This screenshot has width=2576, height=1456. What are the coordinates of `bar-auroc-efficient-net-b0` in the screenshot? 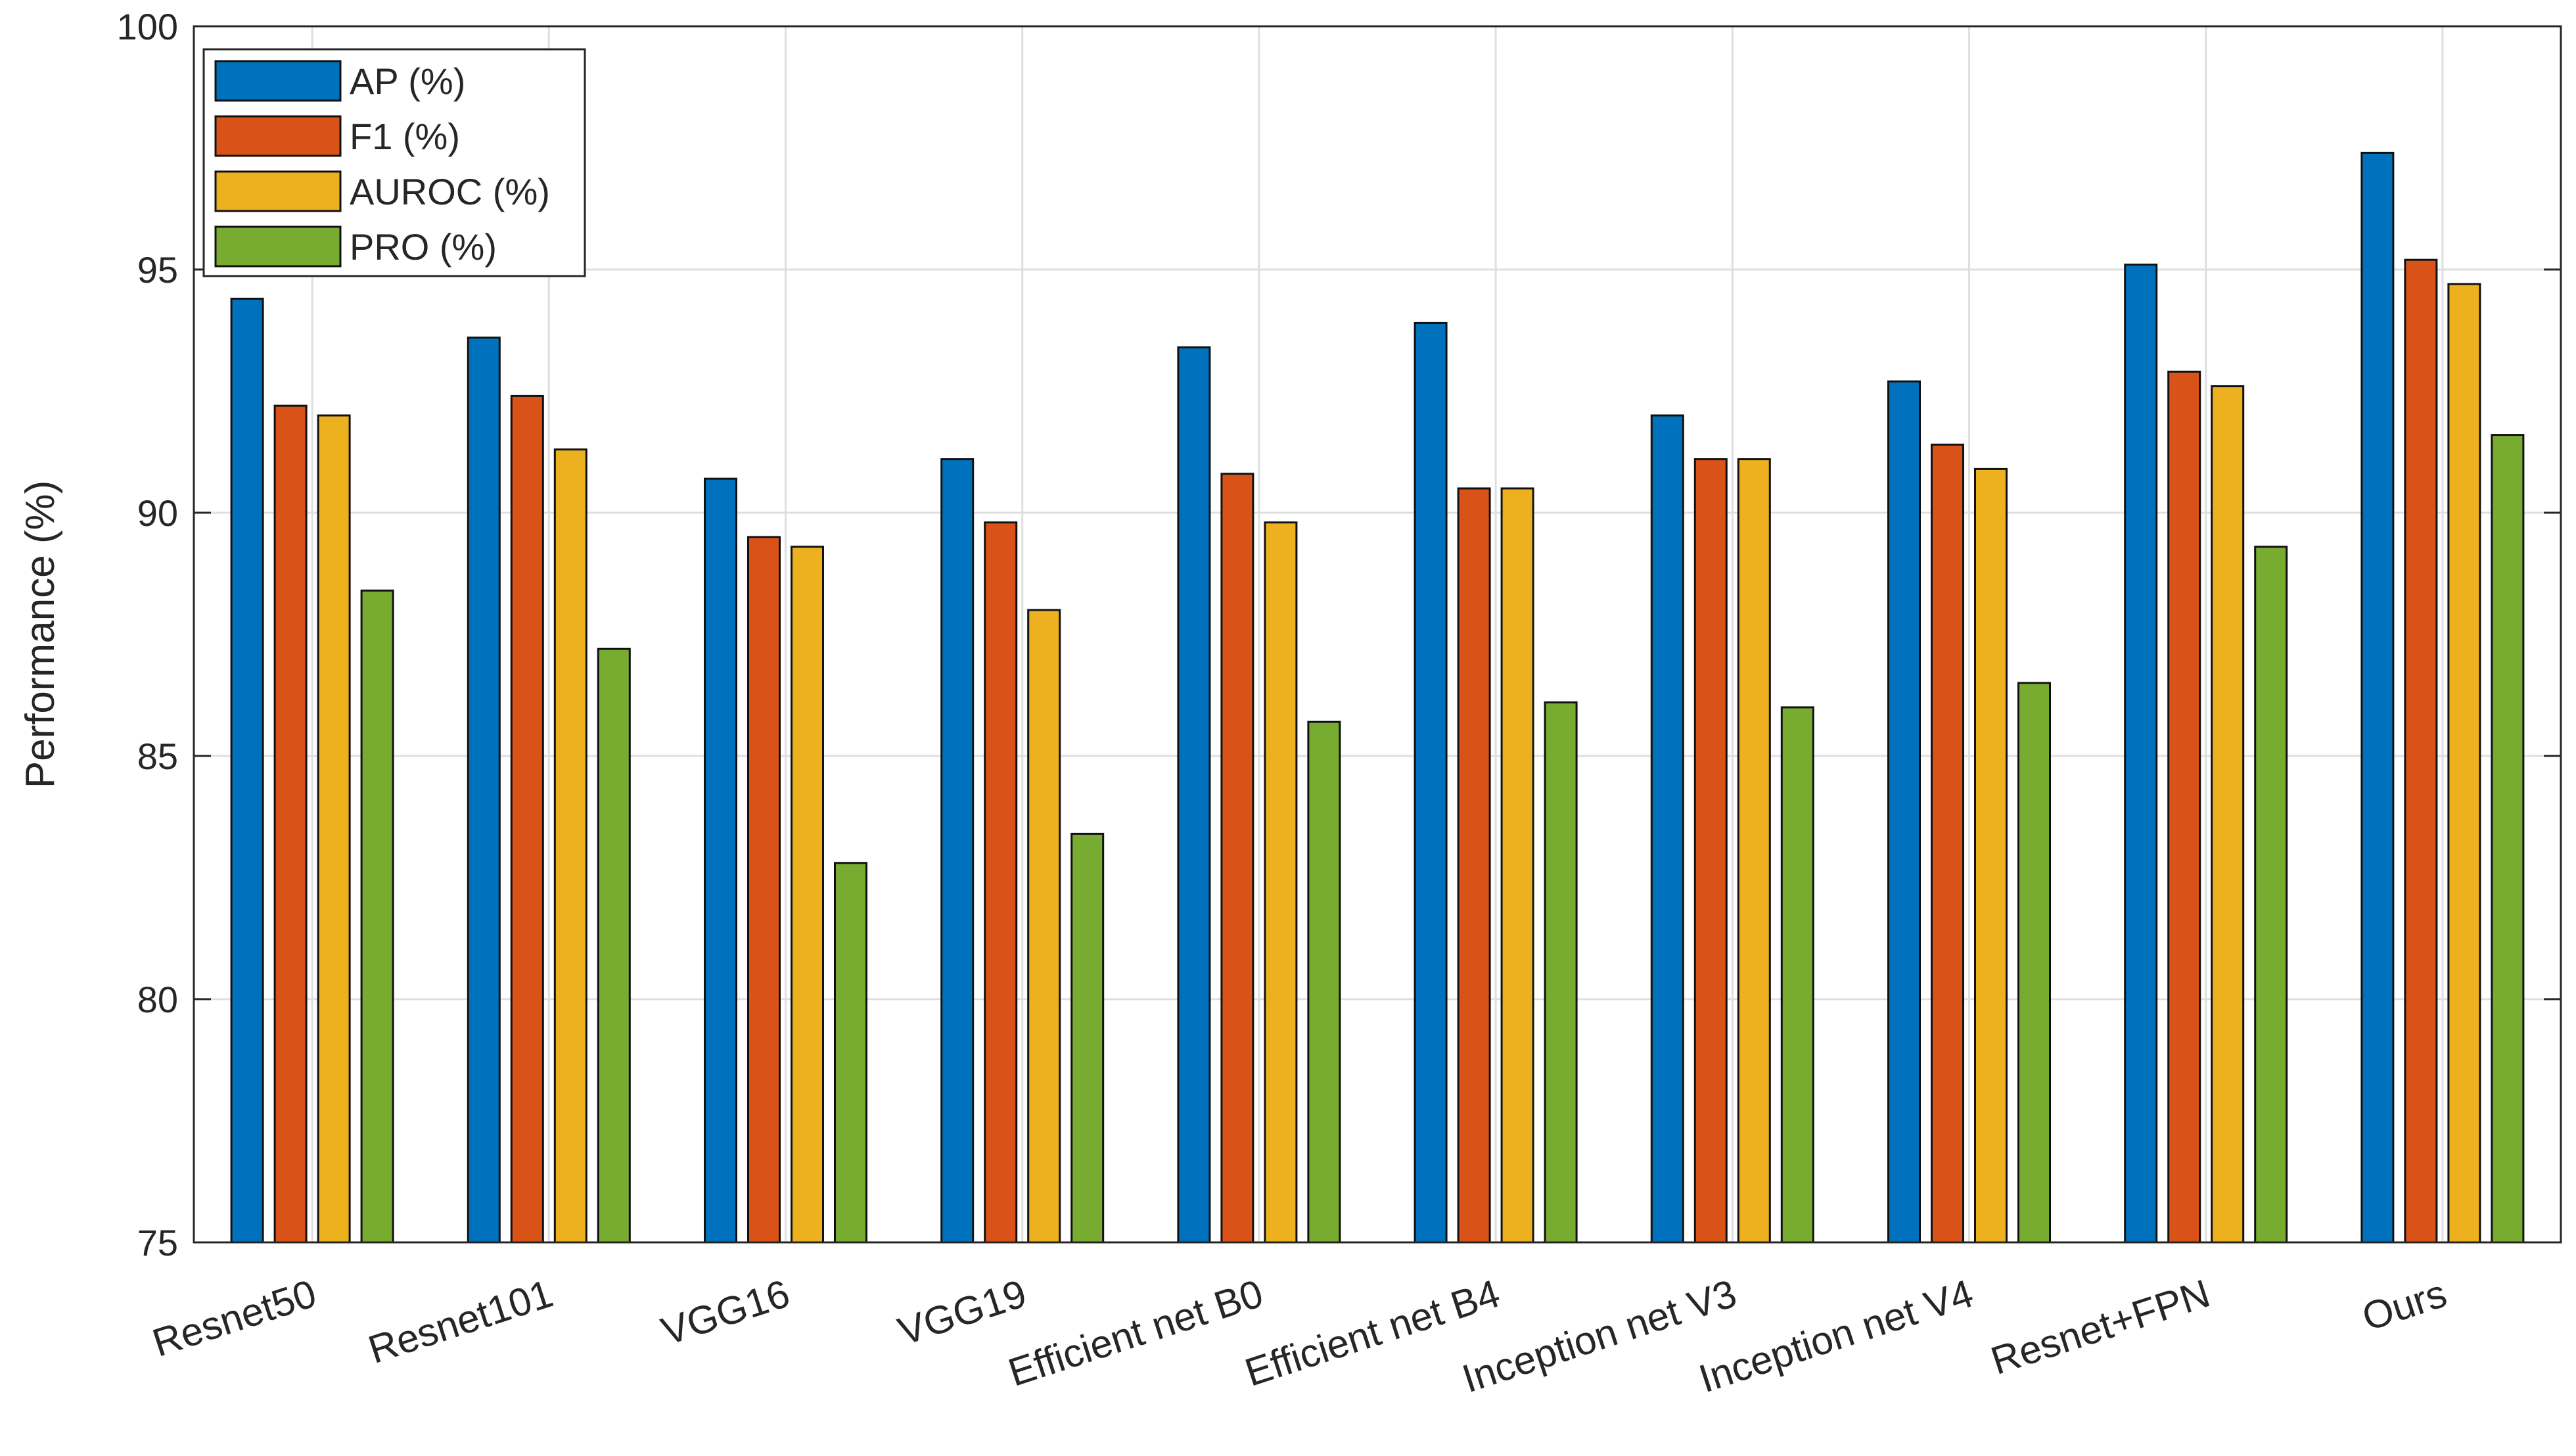 It's located at (1281, 882).